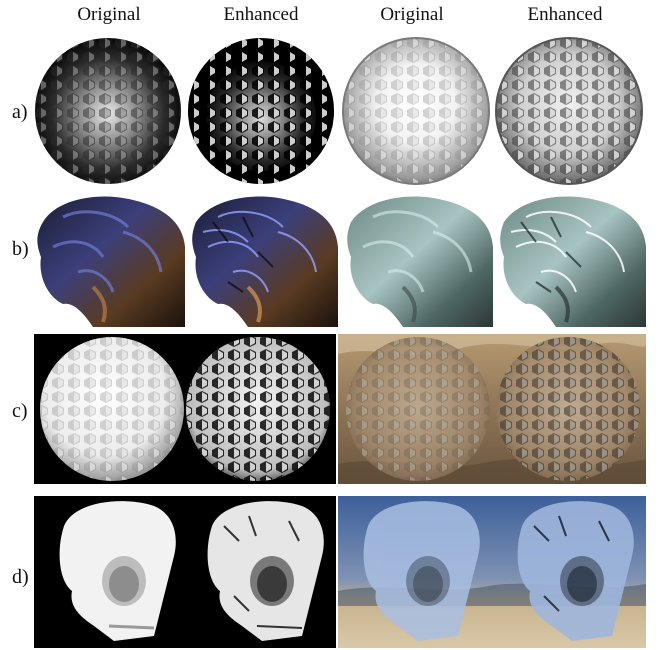 The image size is (663, 650). Describe the element at coordinates (418, 259) in the screenshot. I see `panel-b-original-teal` at that location.